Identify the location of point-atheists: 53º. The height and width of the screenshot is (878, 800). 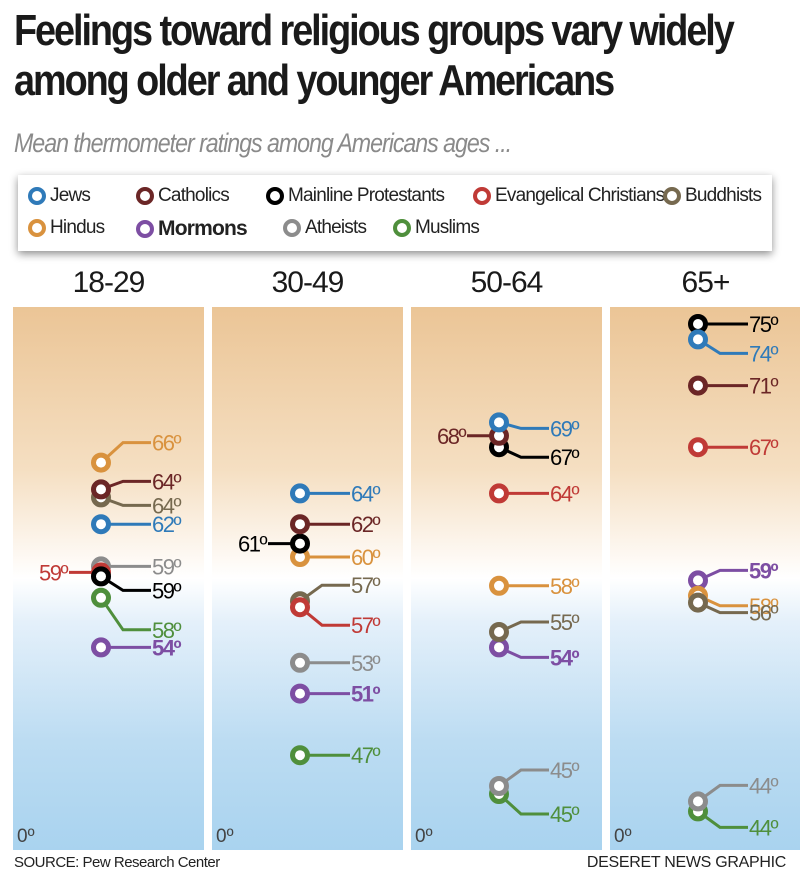
(336, 663).